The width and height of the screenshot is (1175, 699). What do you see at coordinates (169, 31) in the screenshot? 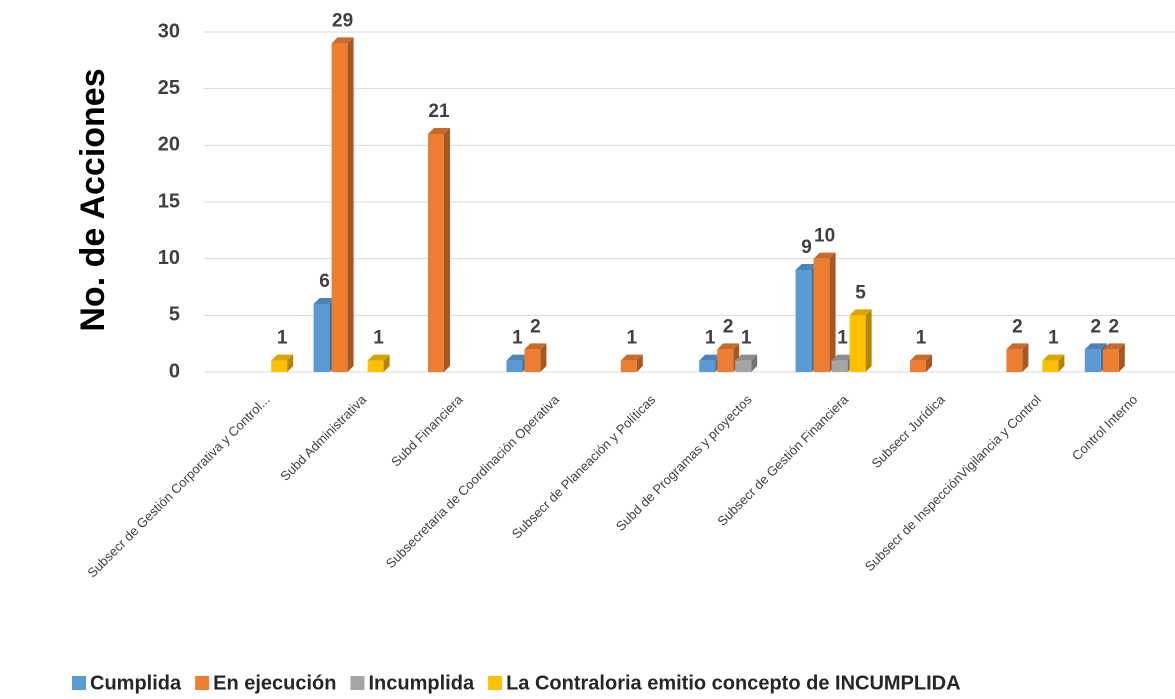
I see `y-tick-label: 30` at bounding box center [169, 31].